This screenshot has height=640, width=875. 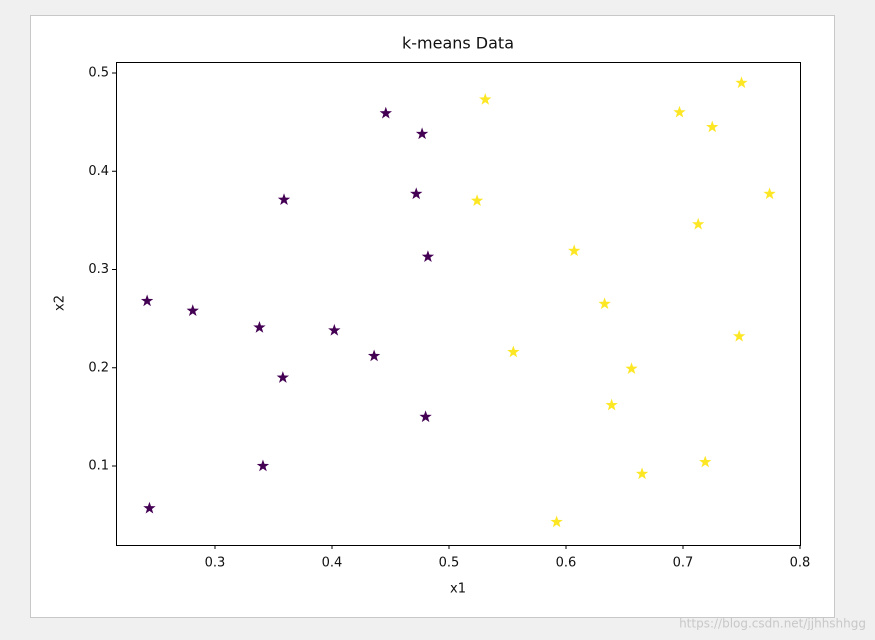 I want to click on y-axis-label: x2, so click(x=60, y=303).